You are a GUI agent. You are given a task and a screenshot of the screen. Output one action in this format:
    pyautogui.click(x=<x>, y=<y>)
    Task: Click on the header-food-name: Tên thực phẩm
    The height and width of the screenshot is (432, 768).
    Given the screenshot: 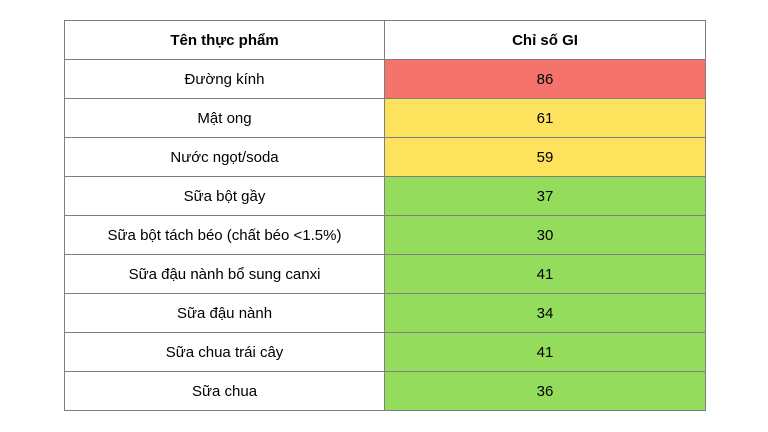 What is the action you would take?
    pyautogui.click(x=224, y=40)
    